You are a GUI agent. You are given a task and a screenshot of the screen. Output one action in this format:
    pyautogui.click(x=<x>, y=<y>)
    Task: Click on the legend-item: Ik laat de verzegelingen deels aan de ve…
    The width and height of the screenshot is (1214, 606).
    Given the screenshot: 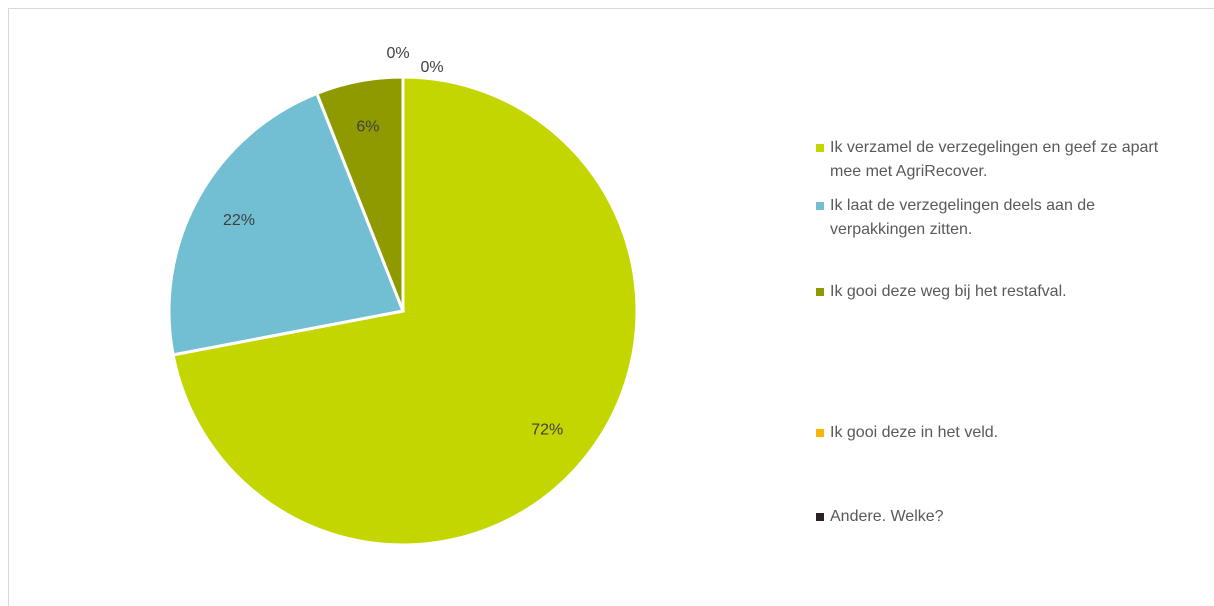 What is the action you would take?
    pyautogui.click(x=993, y=218)
    